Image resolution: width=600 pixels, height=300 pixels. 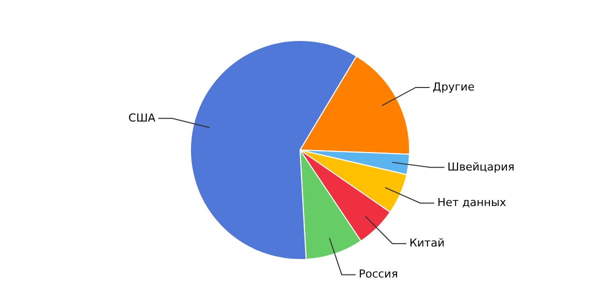 What do you see at coordinates (453, 87) in the screenshot?
I see `slice-label: Другие` at bounding box center [453, 87].